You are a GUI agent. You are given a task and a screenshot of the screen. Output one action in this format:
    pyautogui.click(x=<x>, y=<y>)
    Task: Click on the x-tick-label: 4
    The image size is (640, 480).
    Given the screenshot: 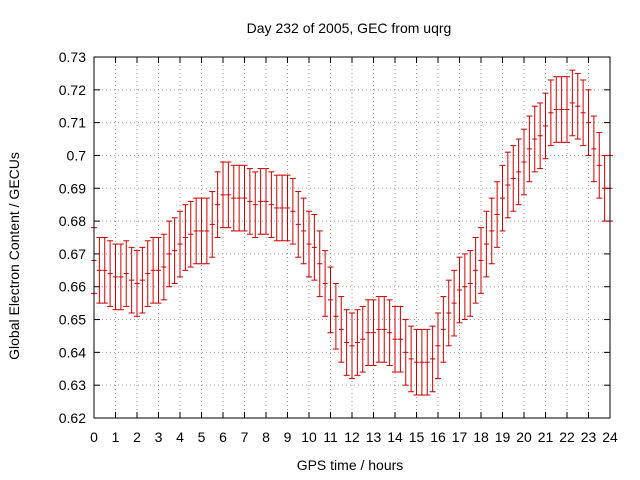 What is the action you would take?
    pyautogui.click(x=180, y=437)
    